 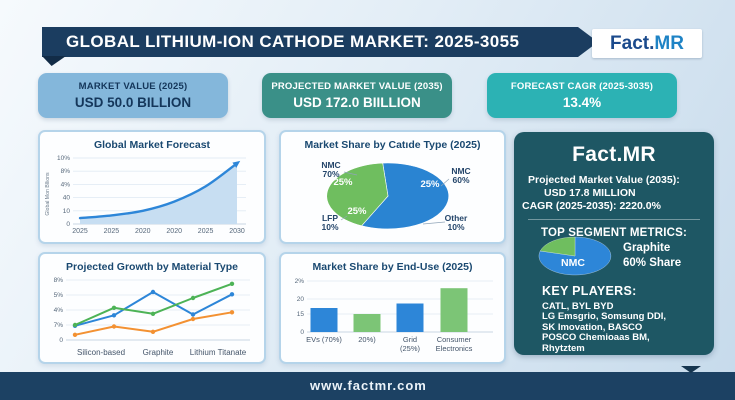 I want to click on top-segment-metrics-title: TOP SEGMENT METRICS:, so click(x=614, y=233).